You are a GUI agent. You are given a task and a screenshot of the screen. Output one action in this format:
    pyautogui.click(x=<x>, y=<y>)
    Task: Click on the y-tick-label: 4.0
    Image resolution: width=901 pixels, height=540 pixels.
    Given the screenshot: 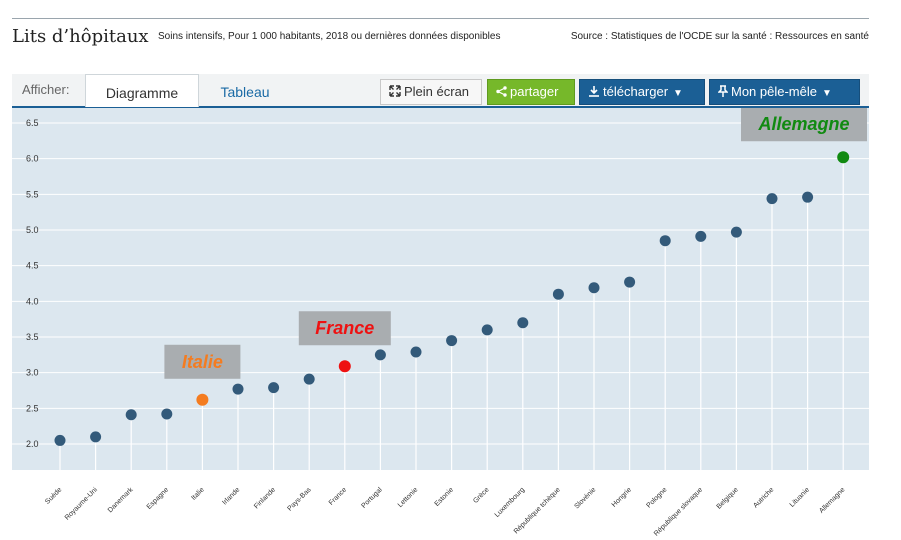 What is the action you would take?
    pyautogui.click(x=32, y=301)
    